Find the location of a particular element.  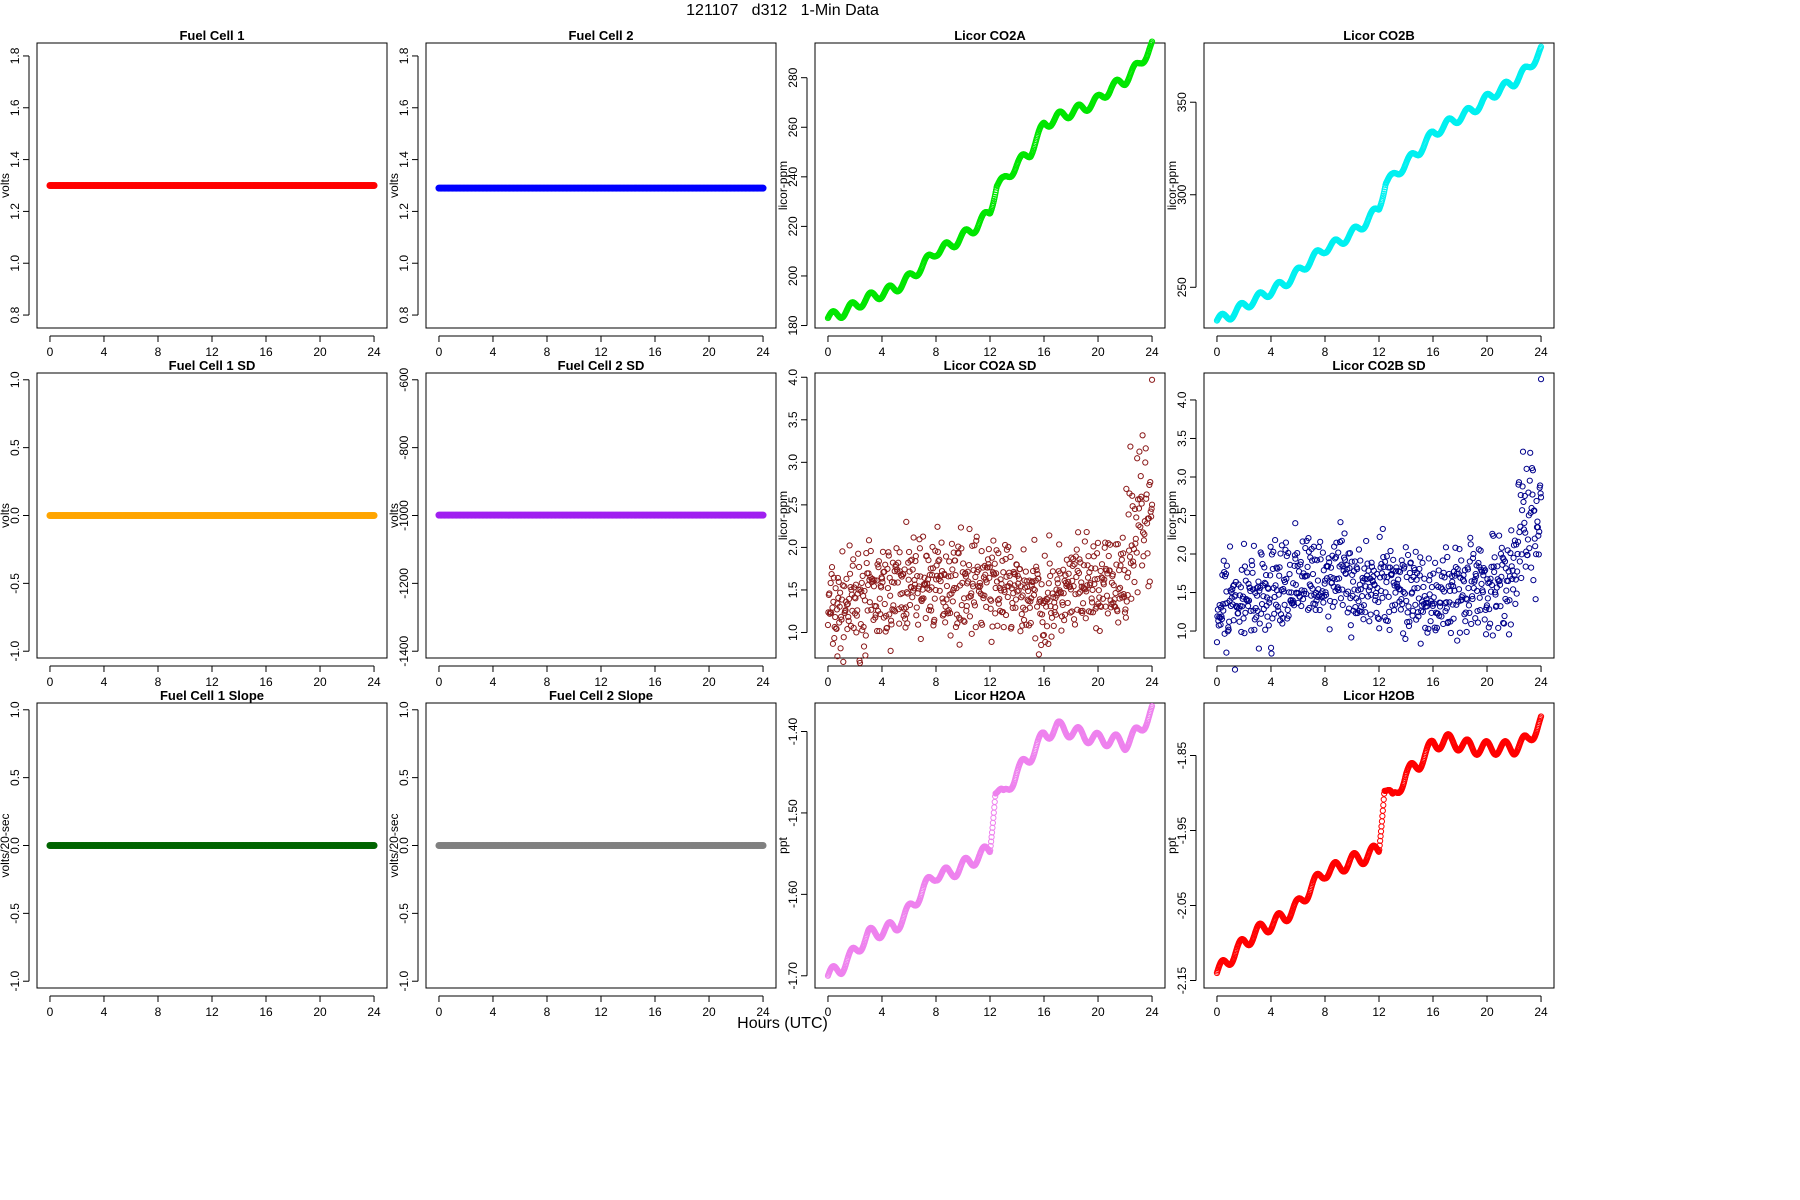

y-tick-label: 1.6 is located at coordinates (15, 107).